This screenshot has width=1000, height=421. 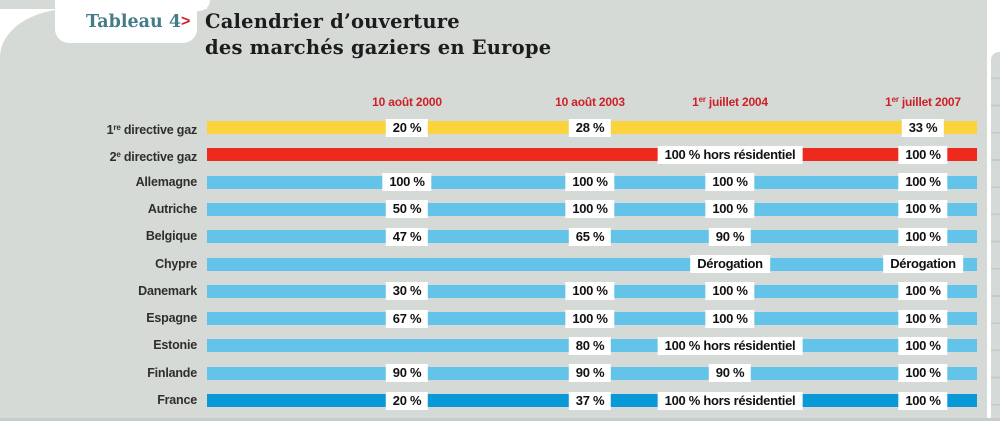 I want to click on value-box: 37 %, so click(x=590, y=400).